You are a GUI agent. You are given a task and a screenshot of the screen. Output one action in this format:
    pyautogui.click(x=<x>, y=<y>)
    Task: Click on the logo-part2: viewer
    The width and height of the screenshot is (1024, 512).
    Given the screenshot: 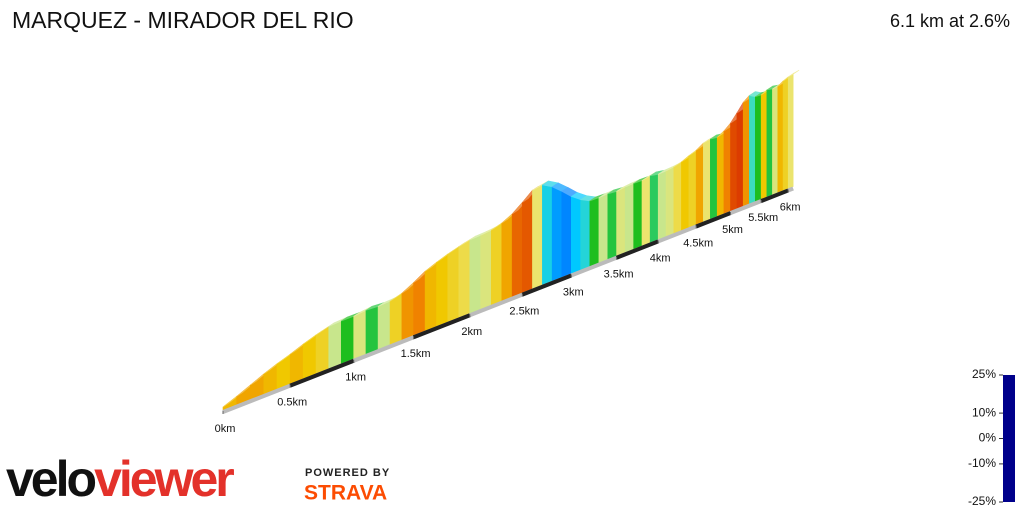 What is the action you would take?
    pyautogui.click(x=164, y=479)
    